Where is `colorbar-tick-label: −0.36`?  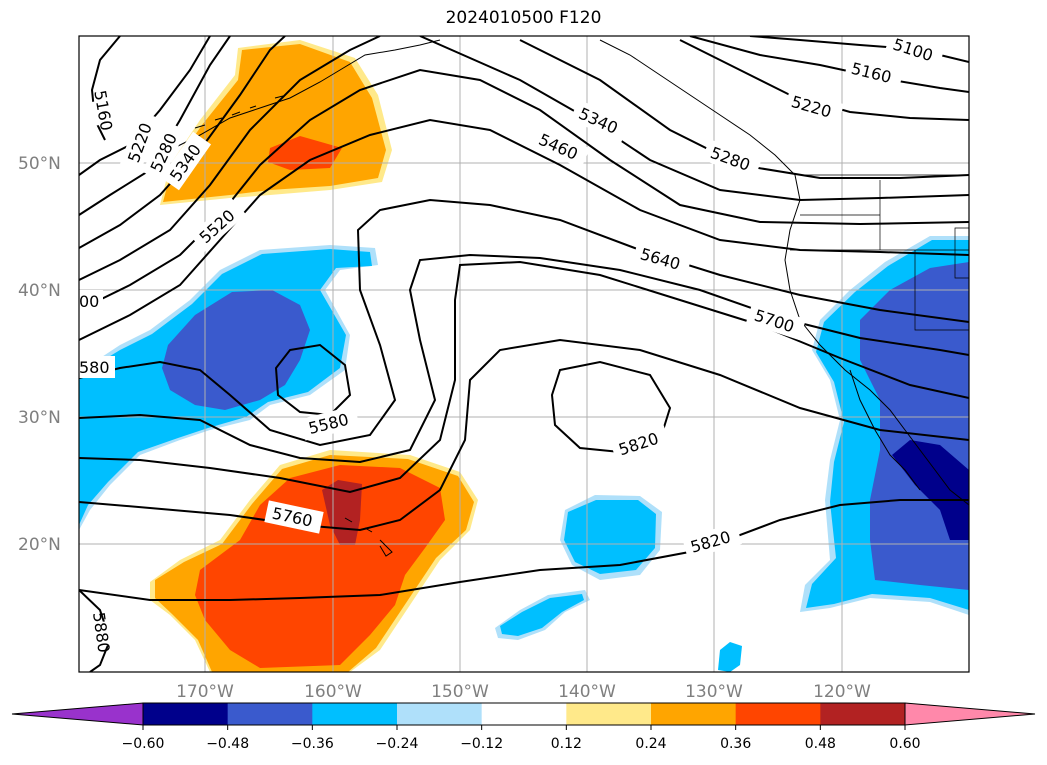
colorbar-tick-label: −0.36 is located at coordinates (312, 744).